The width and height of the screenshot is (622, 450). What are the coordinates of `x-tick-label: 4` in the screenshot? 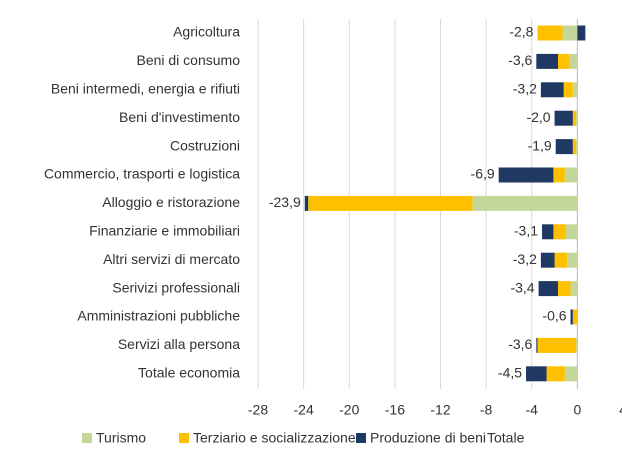 It's located at (620, 410).